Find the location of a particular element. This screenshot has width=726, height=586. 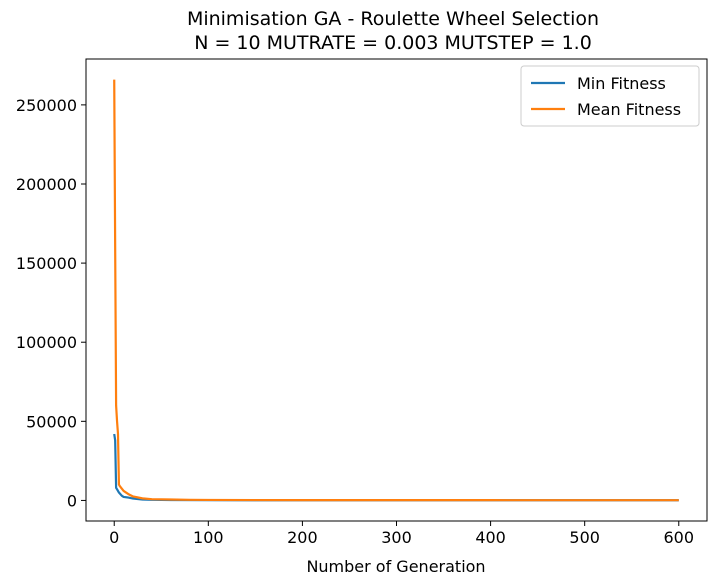

legend-box is located at coordinates (610, 96).